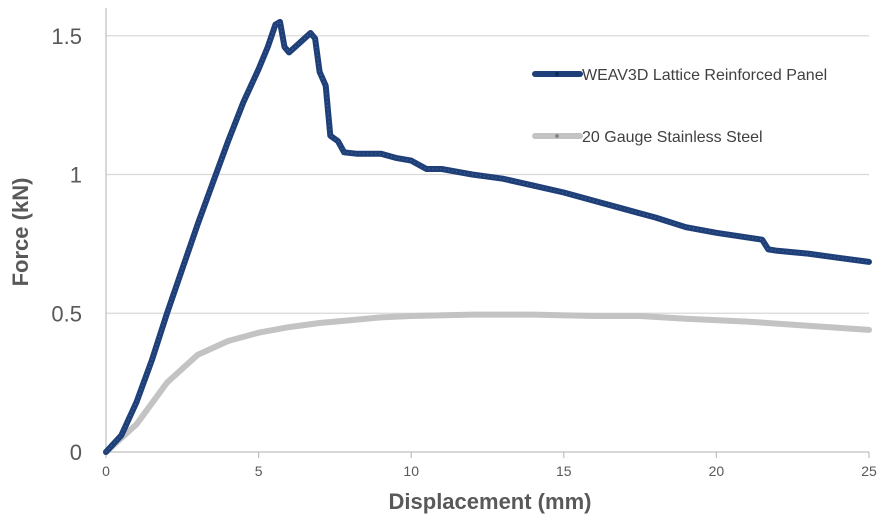 The image size is (881, 522). Describe the element at coordinates (672, 137) in the screenshot. I see `legend-label-steel: 20 Gauge Stainless Steel` at that location.